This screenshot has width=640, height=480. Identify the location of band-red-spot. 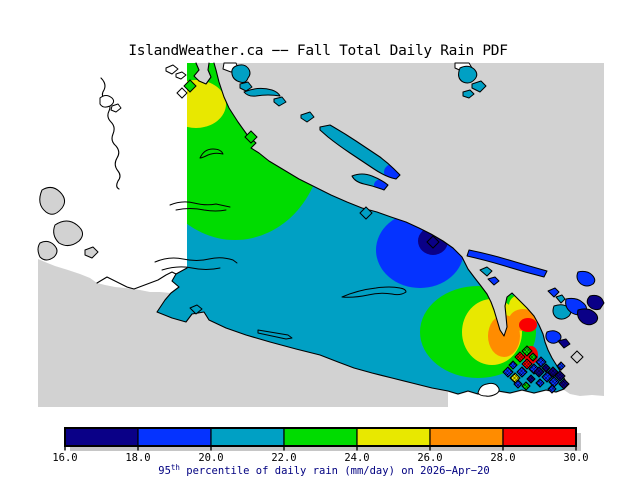
(528, 325).